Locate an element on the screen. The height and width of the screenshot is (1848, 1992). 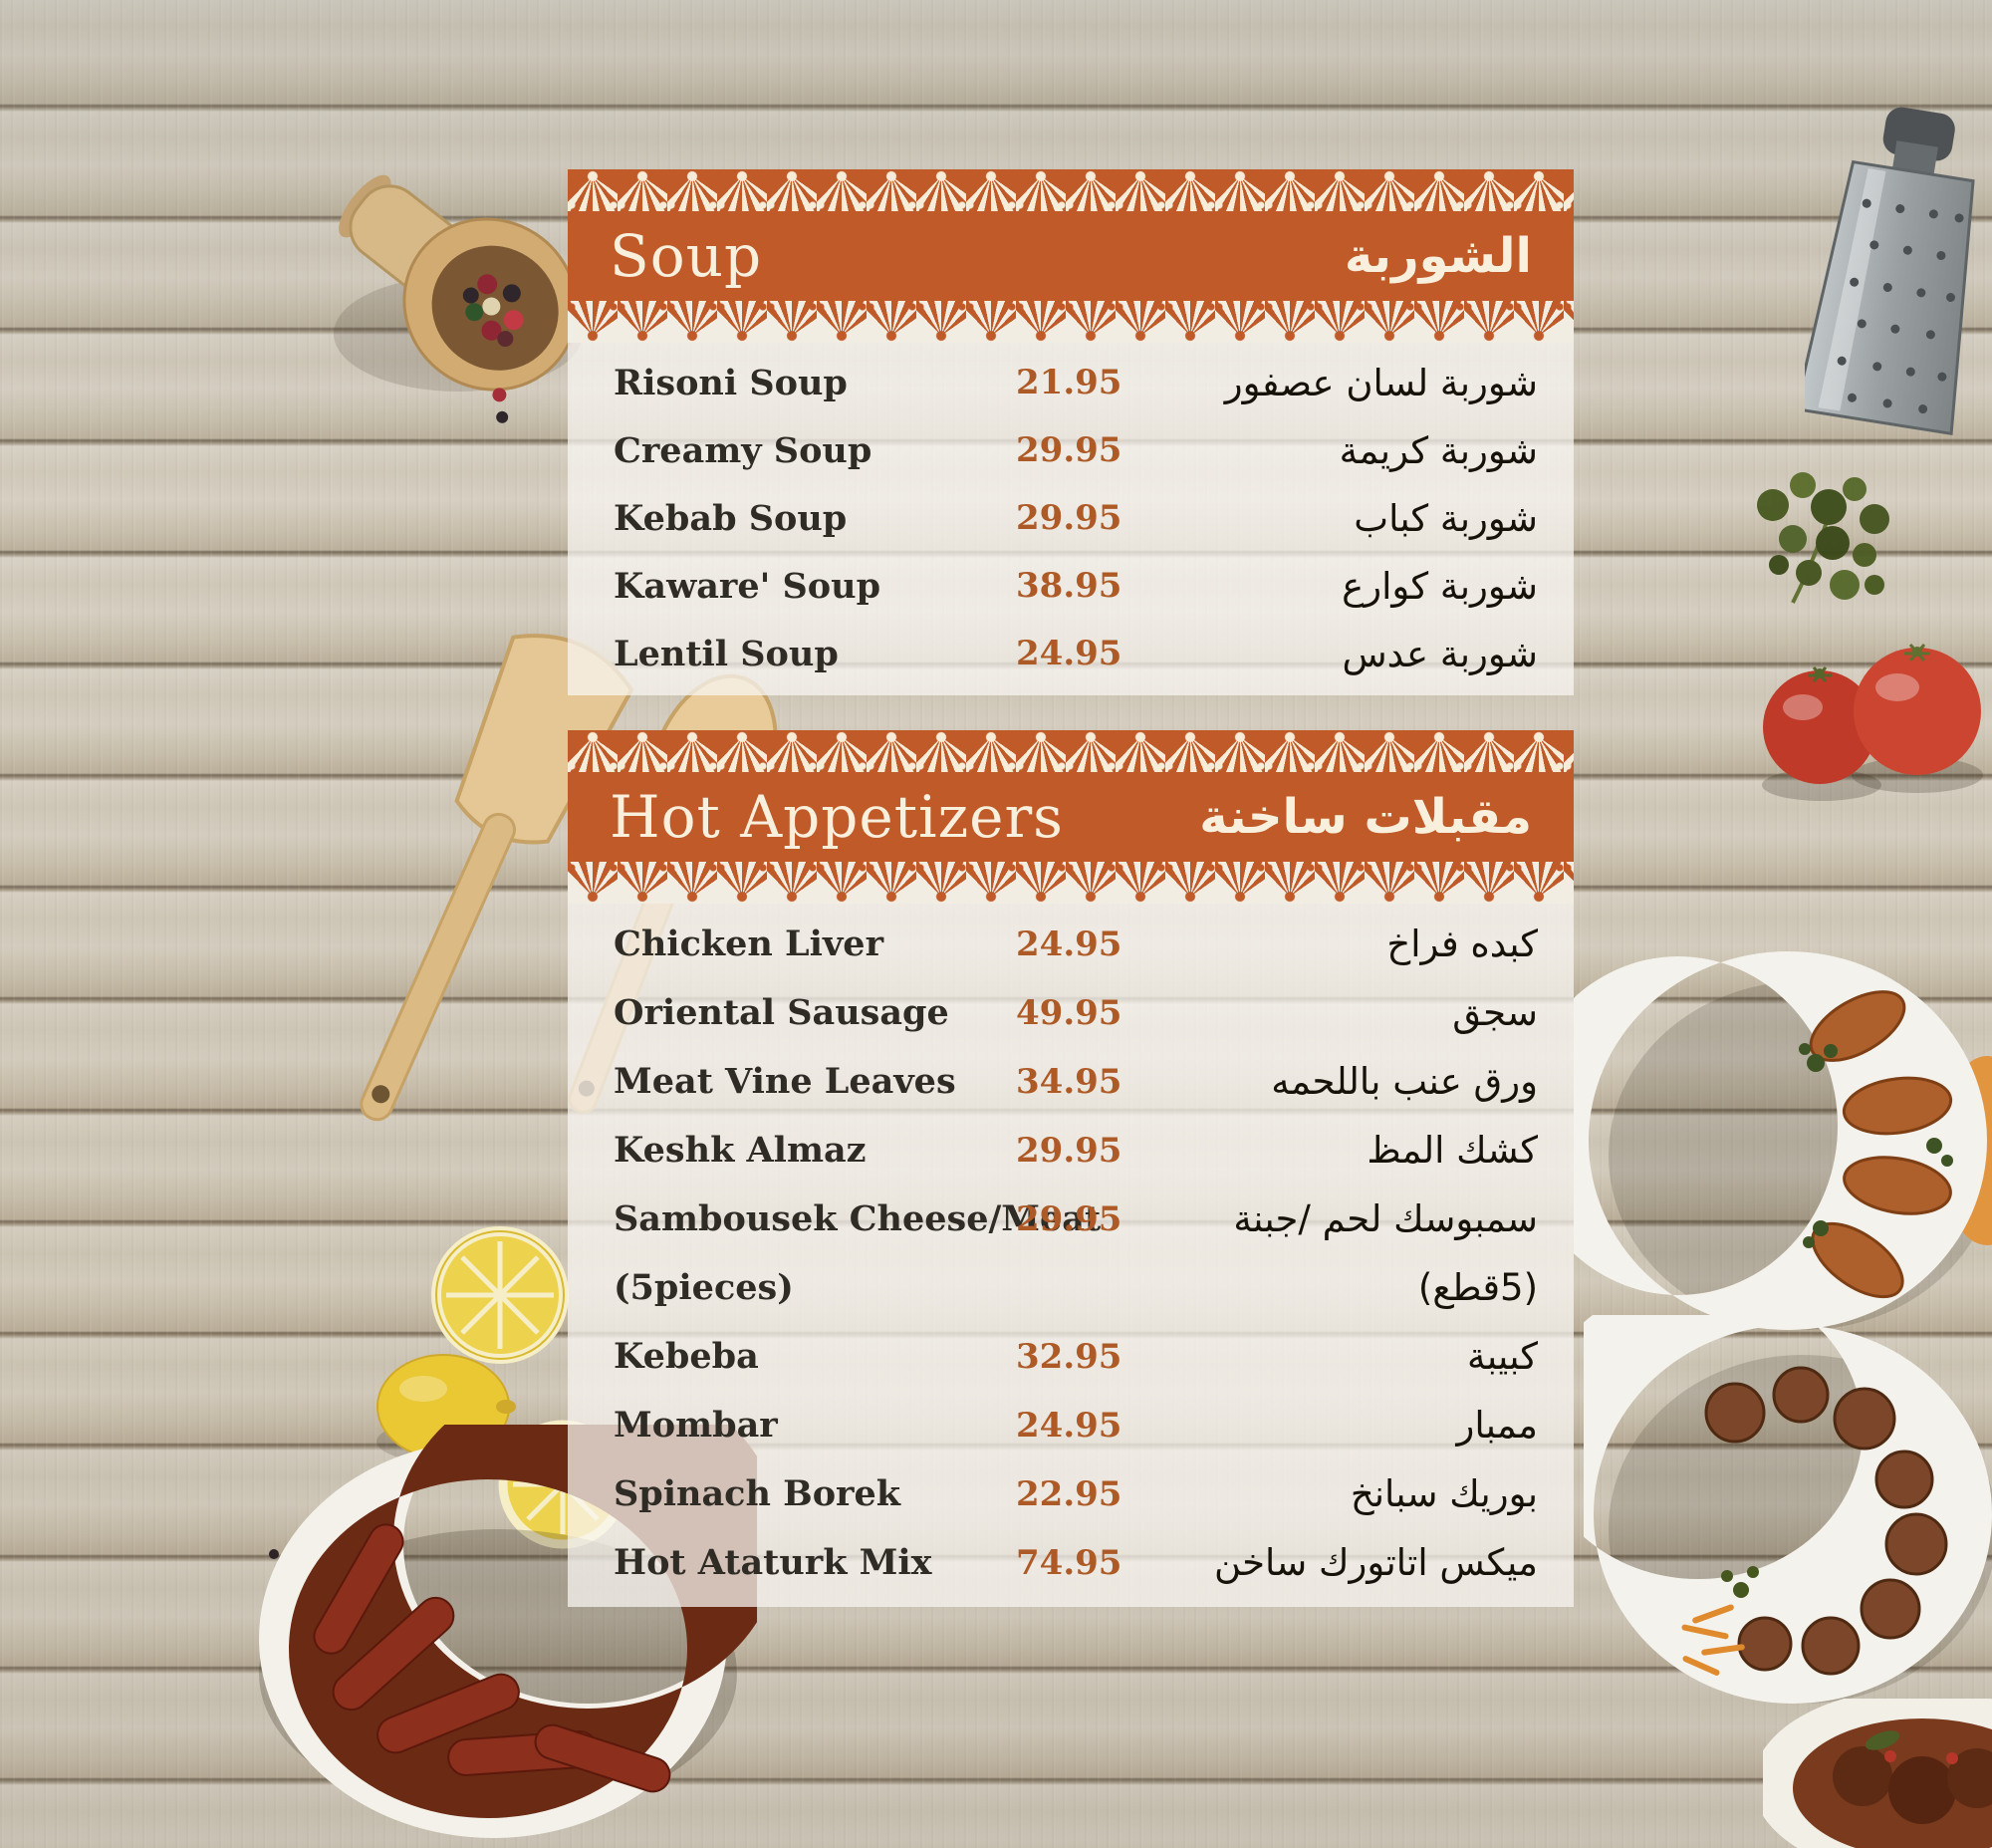
item-name-ar: كشك المظ is located at coordinates (1453, 1151).